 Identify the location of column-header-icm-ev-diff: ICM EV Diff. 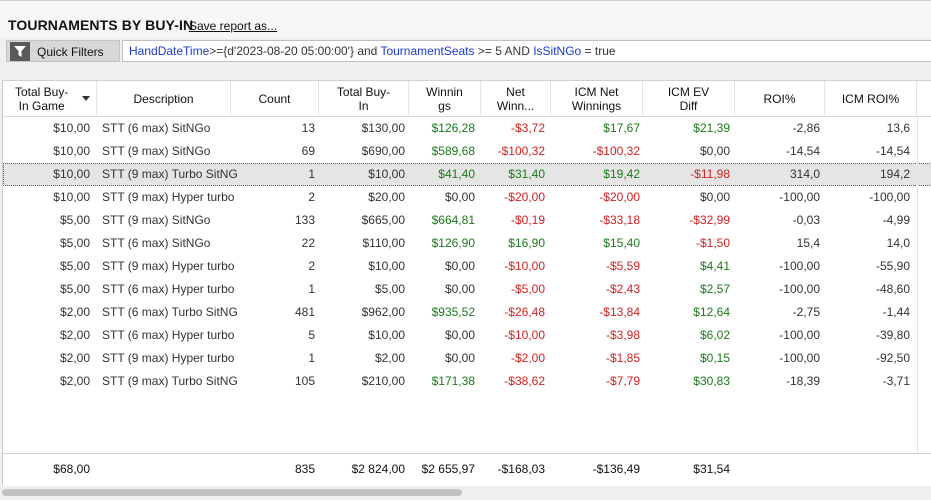
(689, 99).